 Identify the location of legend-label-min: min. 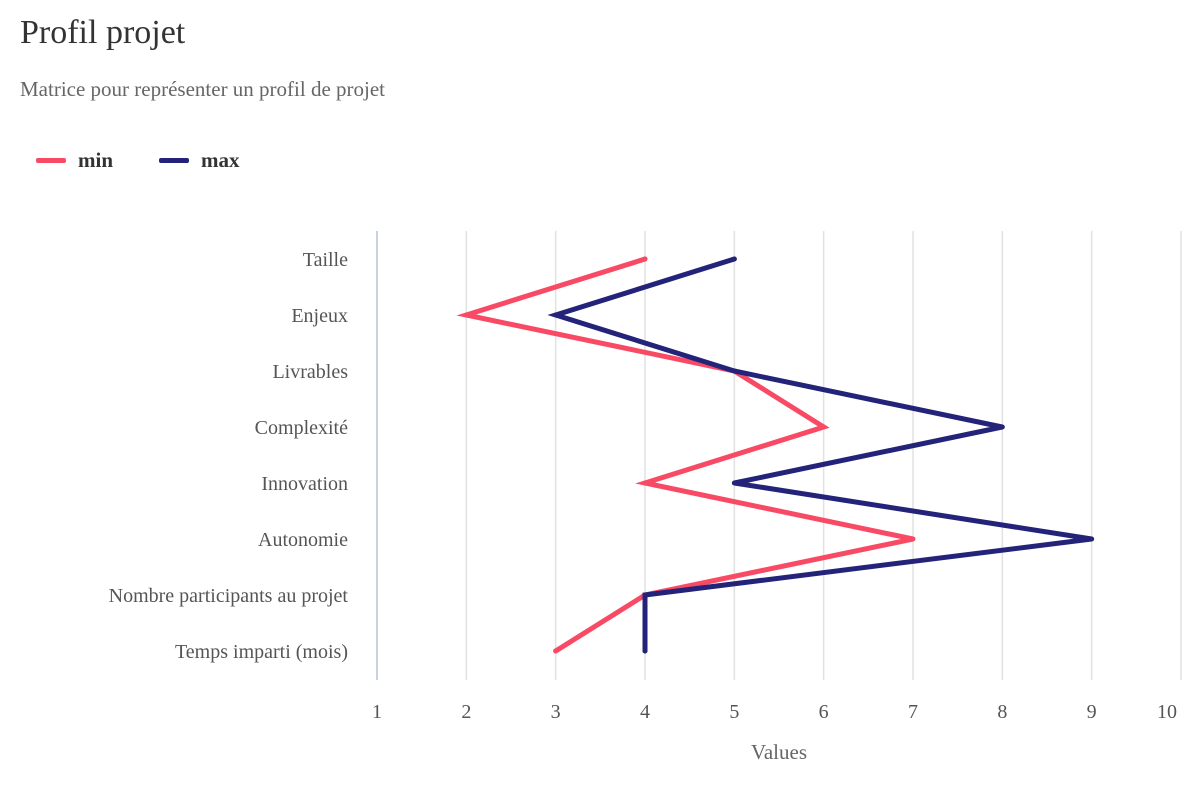
(96, 160).